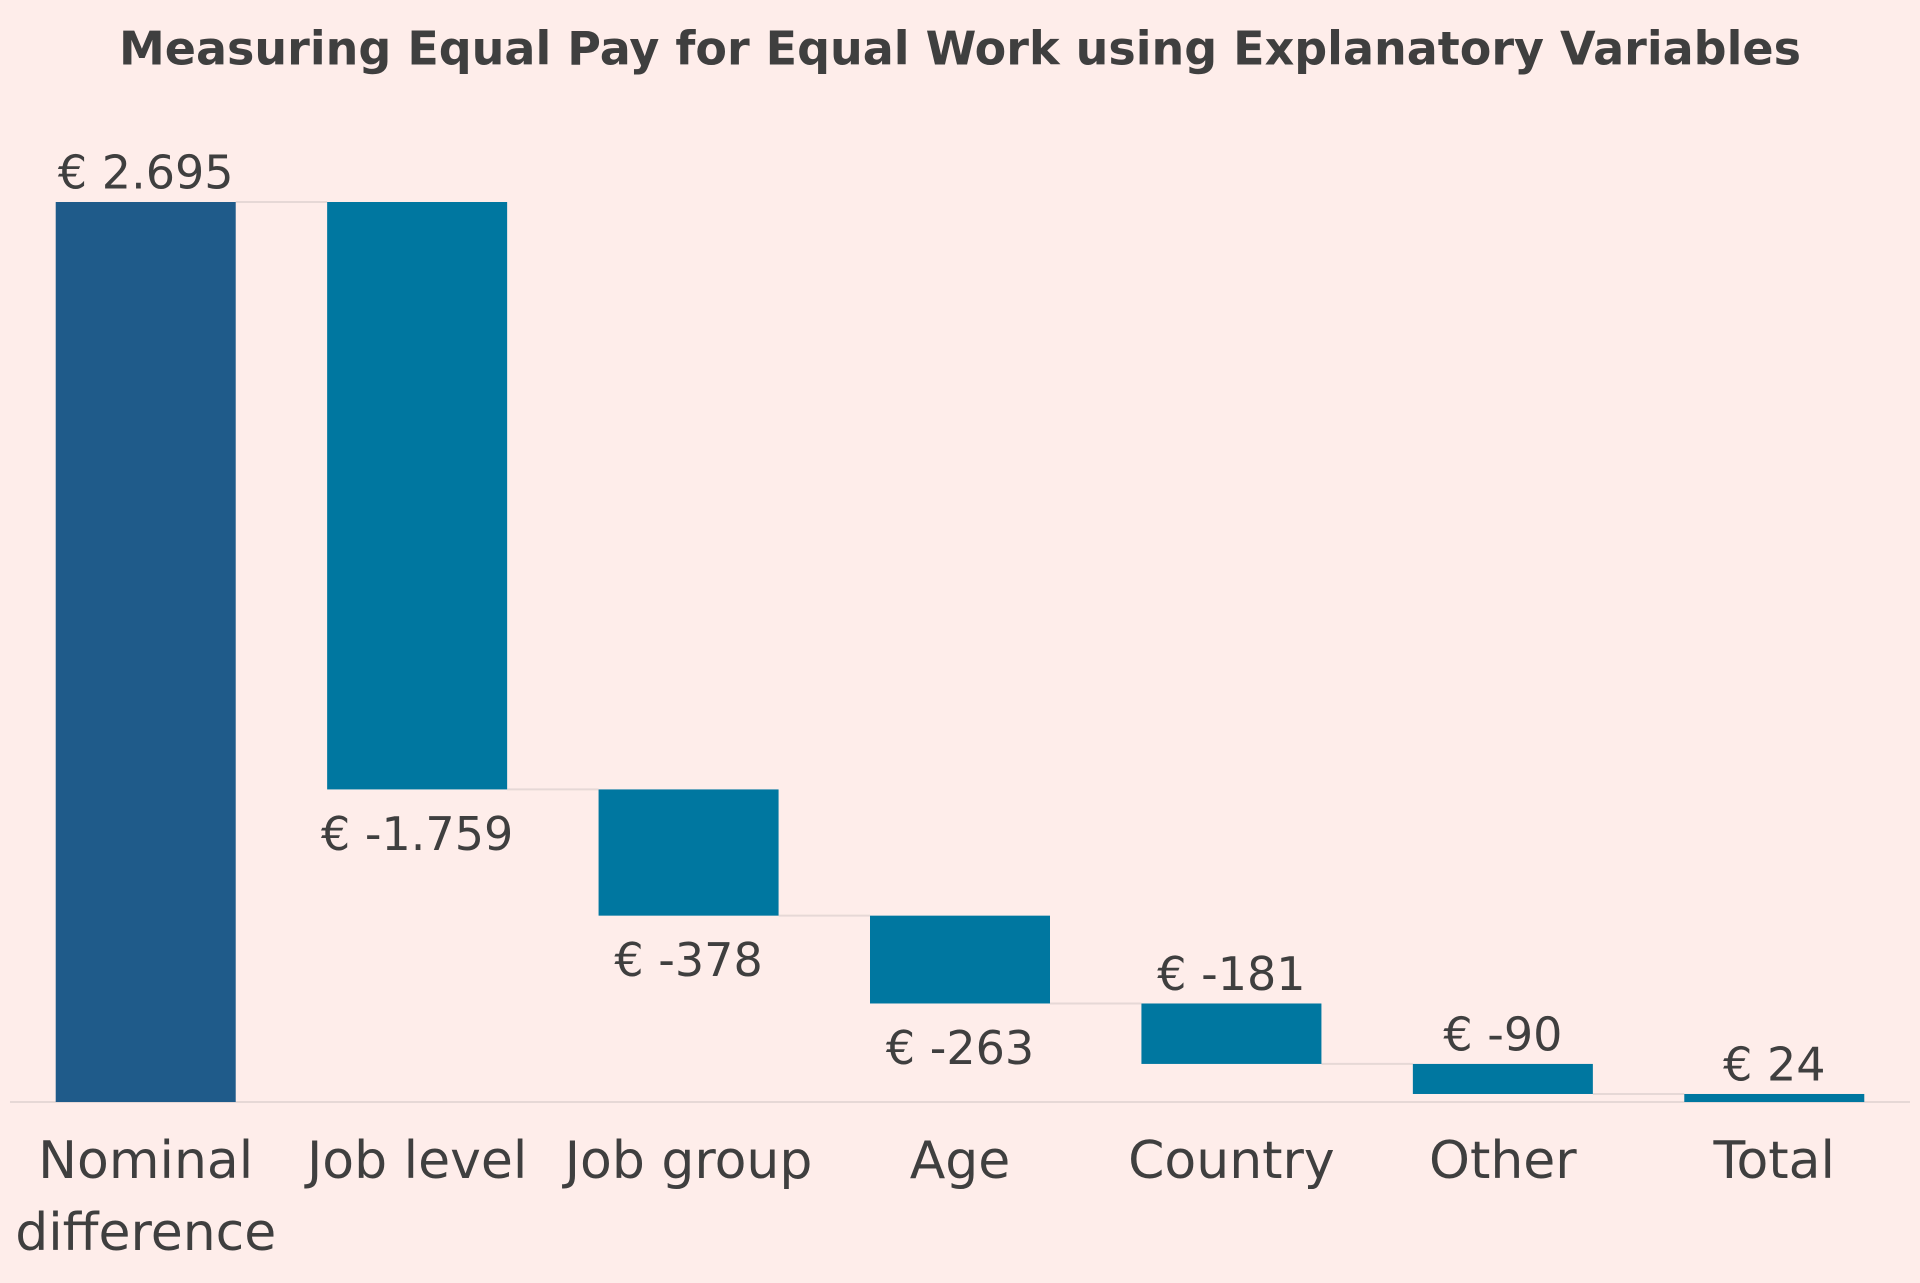  I want to click on data-label: € -1.759, so click(417, 834).